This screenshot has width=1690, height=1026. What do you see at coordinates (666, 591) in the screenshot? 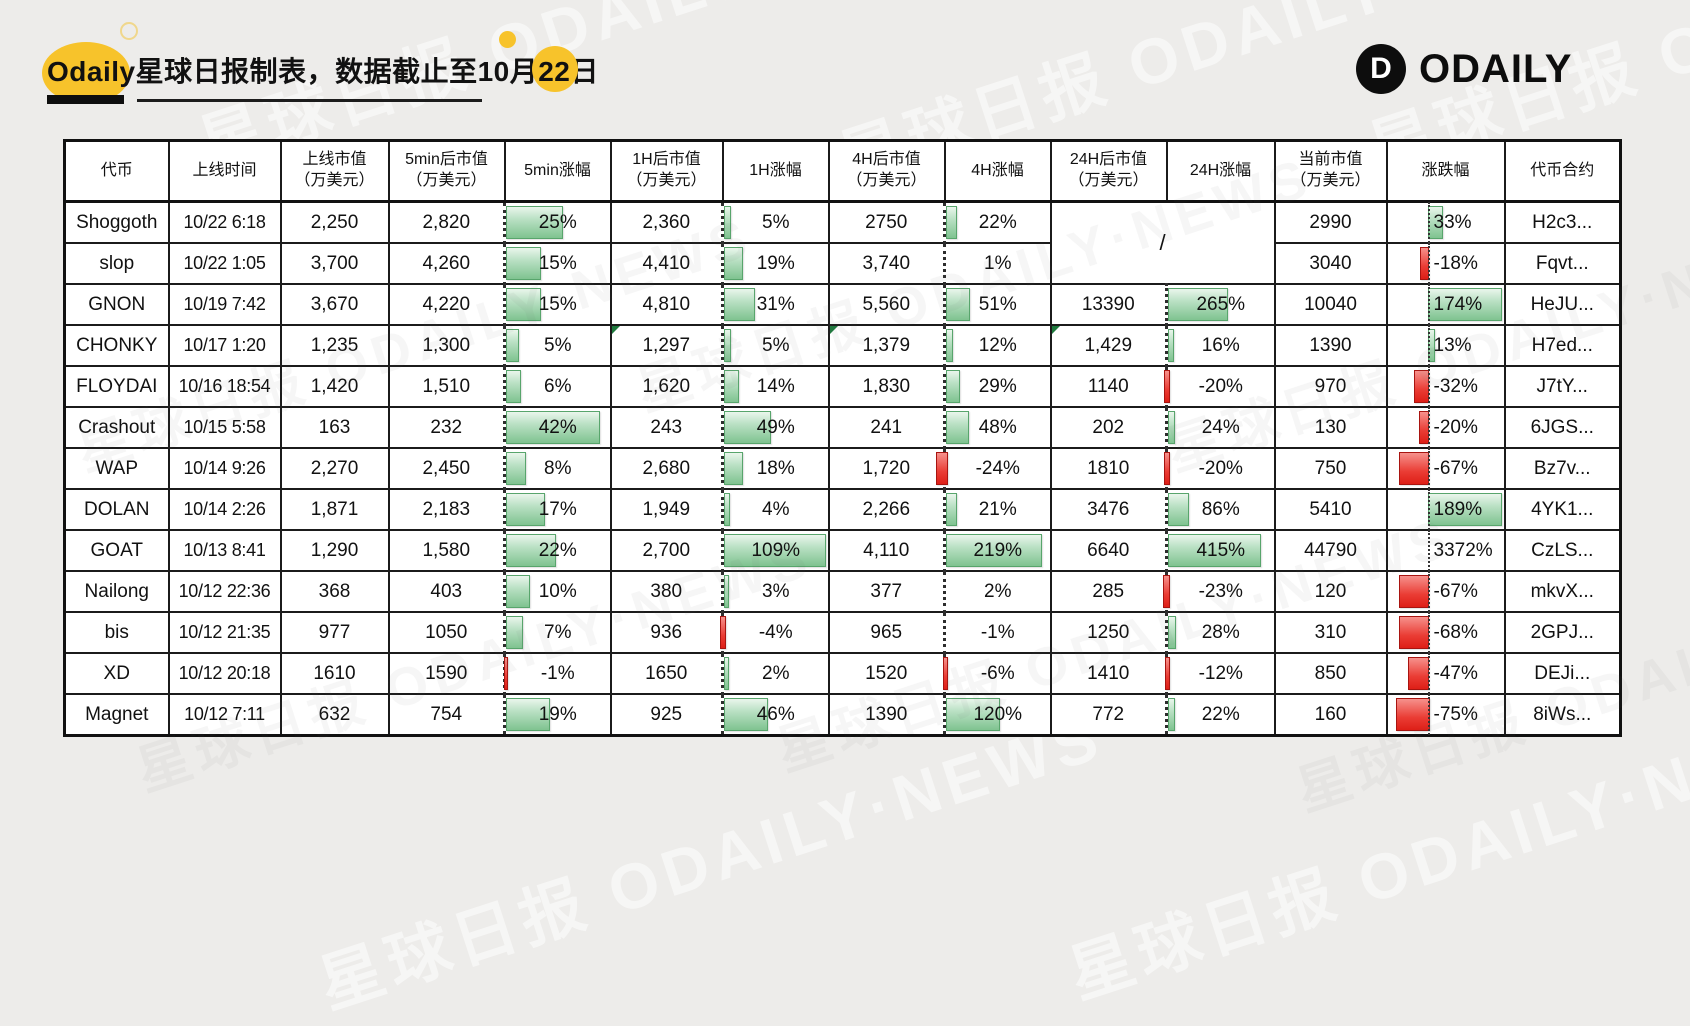
I see `cell-mc_1h: 380` at bounding box center [666, 591].